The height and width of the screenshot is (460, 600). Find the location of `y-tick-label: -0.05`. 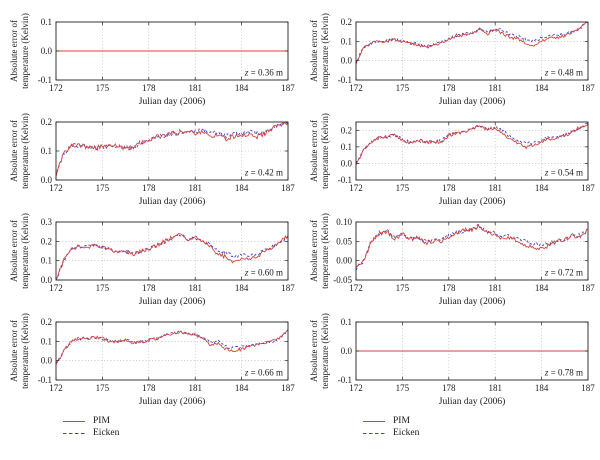

y-tick-label: -0.05 is located at coordinates (342, 280).